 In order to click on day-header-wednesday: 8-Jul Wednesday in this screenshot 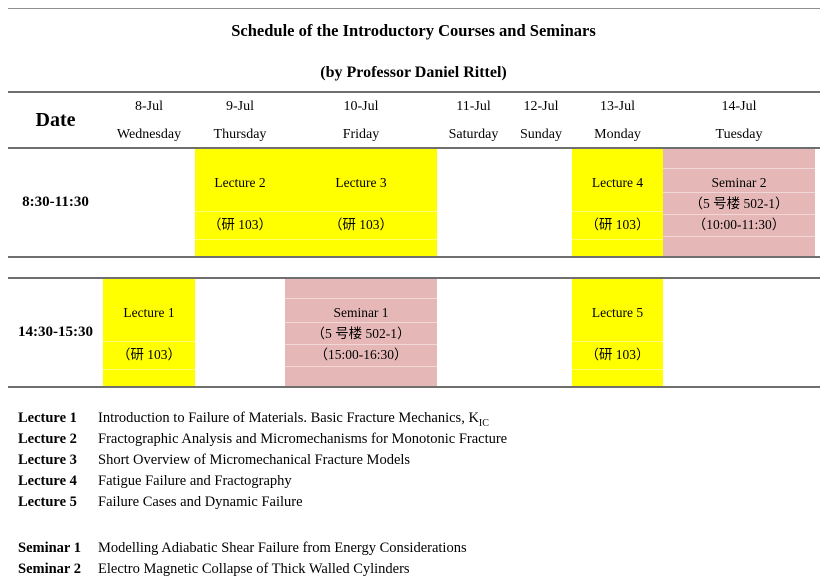, I will do `click(149, 120)`.